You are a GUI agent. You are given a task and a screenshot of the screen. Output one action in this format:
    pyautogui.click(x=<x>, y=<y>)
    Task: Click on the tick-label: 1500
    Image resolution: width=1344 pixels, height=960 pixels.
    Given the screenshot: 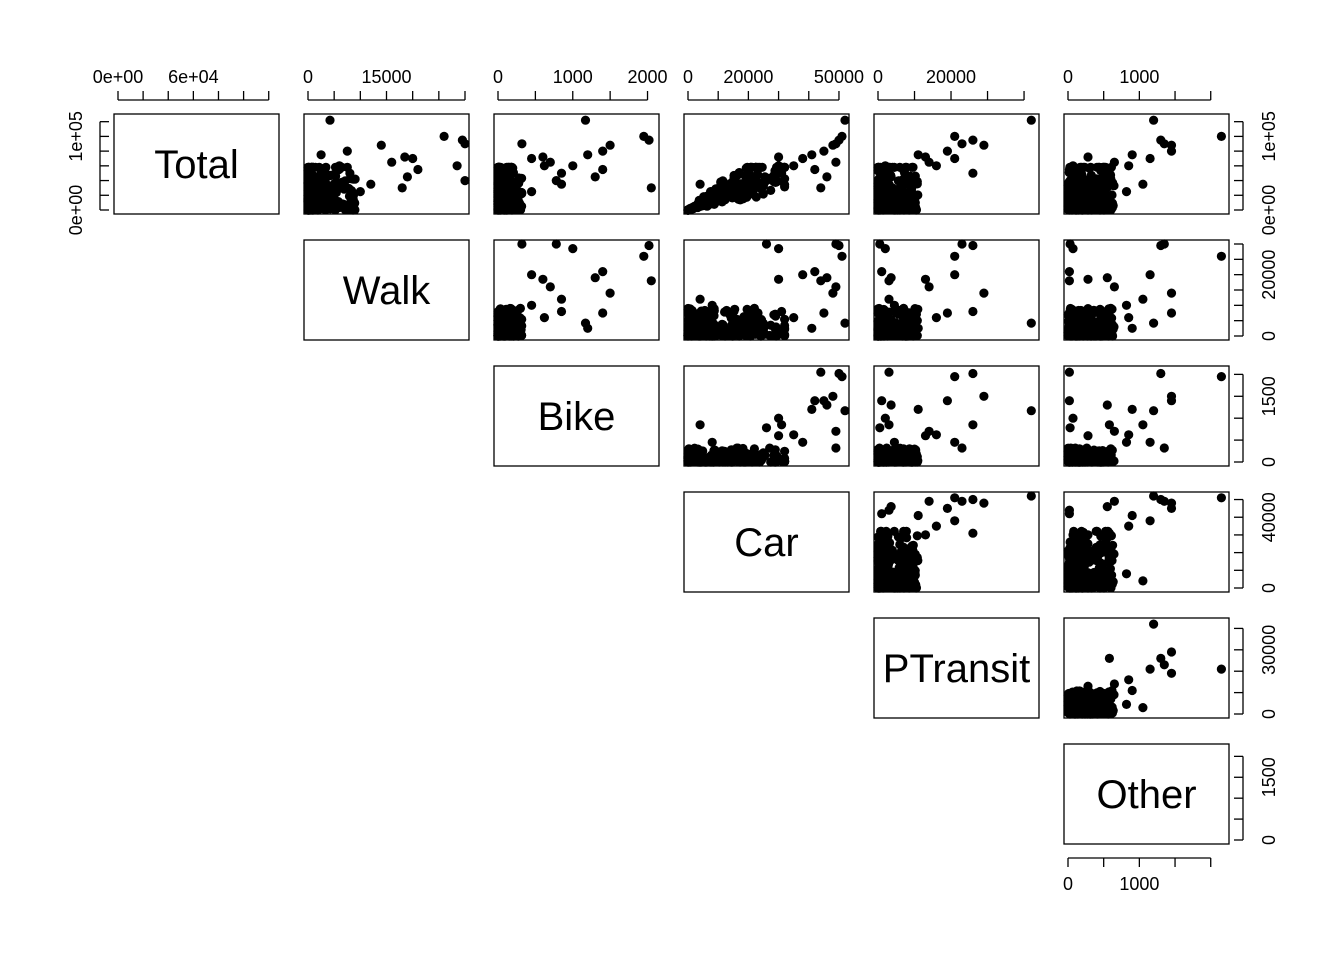 What is the action you would take?
    pyautogui.click(x=1269, y=777)
    